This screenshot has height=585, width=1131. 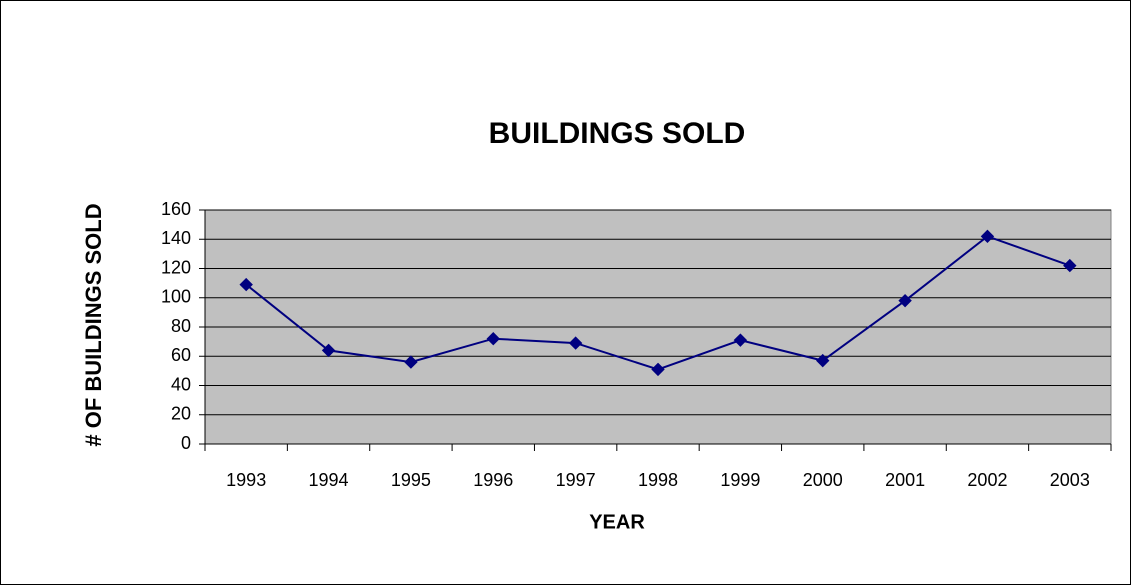 I want to click on y-tick-label: 40, so click(x=181, y=384).